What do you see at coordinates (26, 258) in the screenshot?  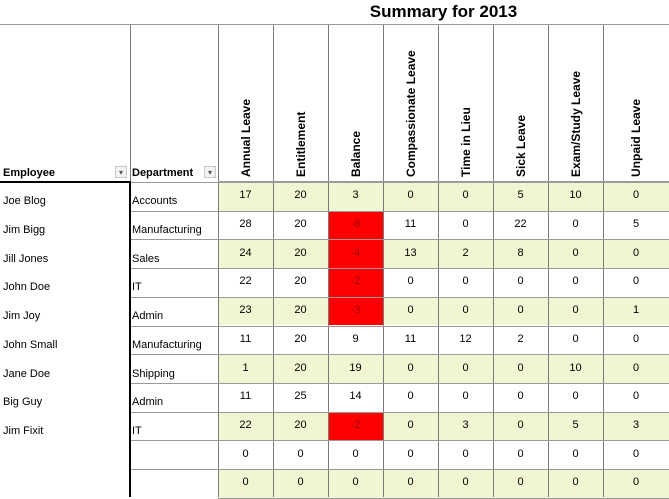 I see `employee-cell: Jill Jones` at bounding box center [26, 258].